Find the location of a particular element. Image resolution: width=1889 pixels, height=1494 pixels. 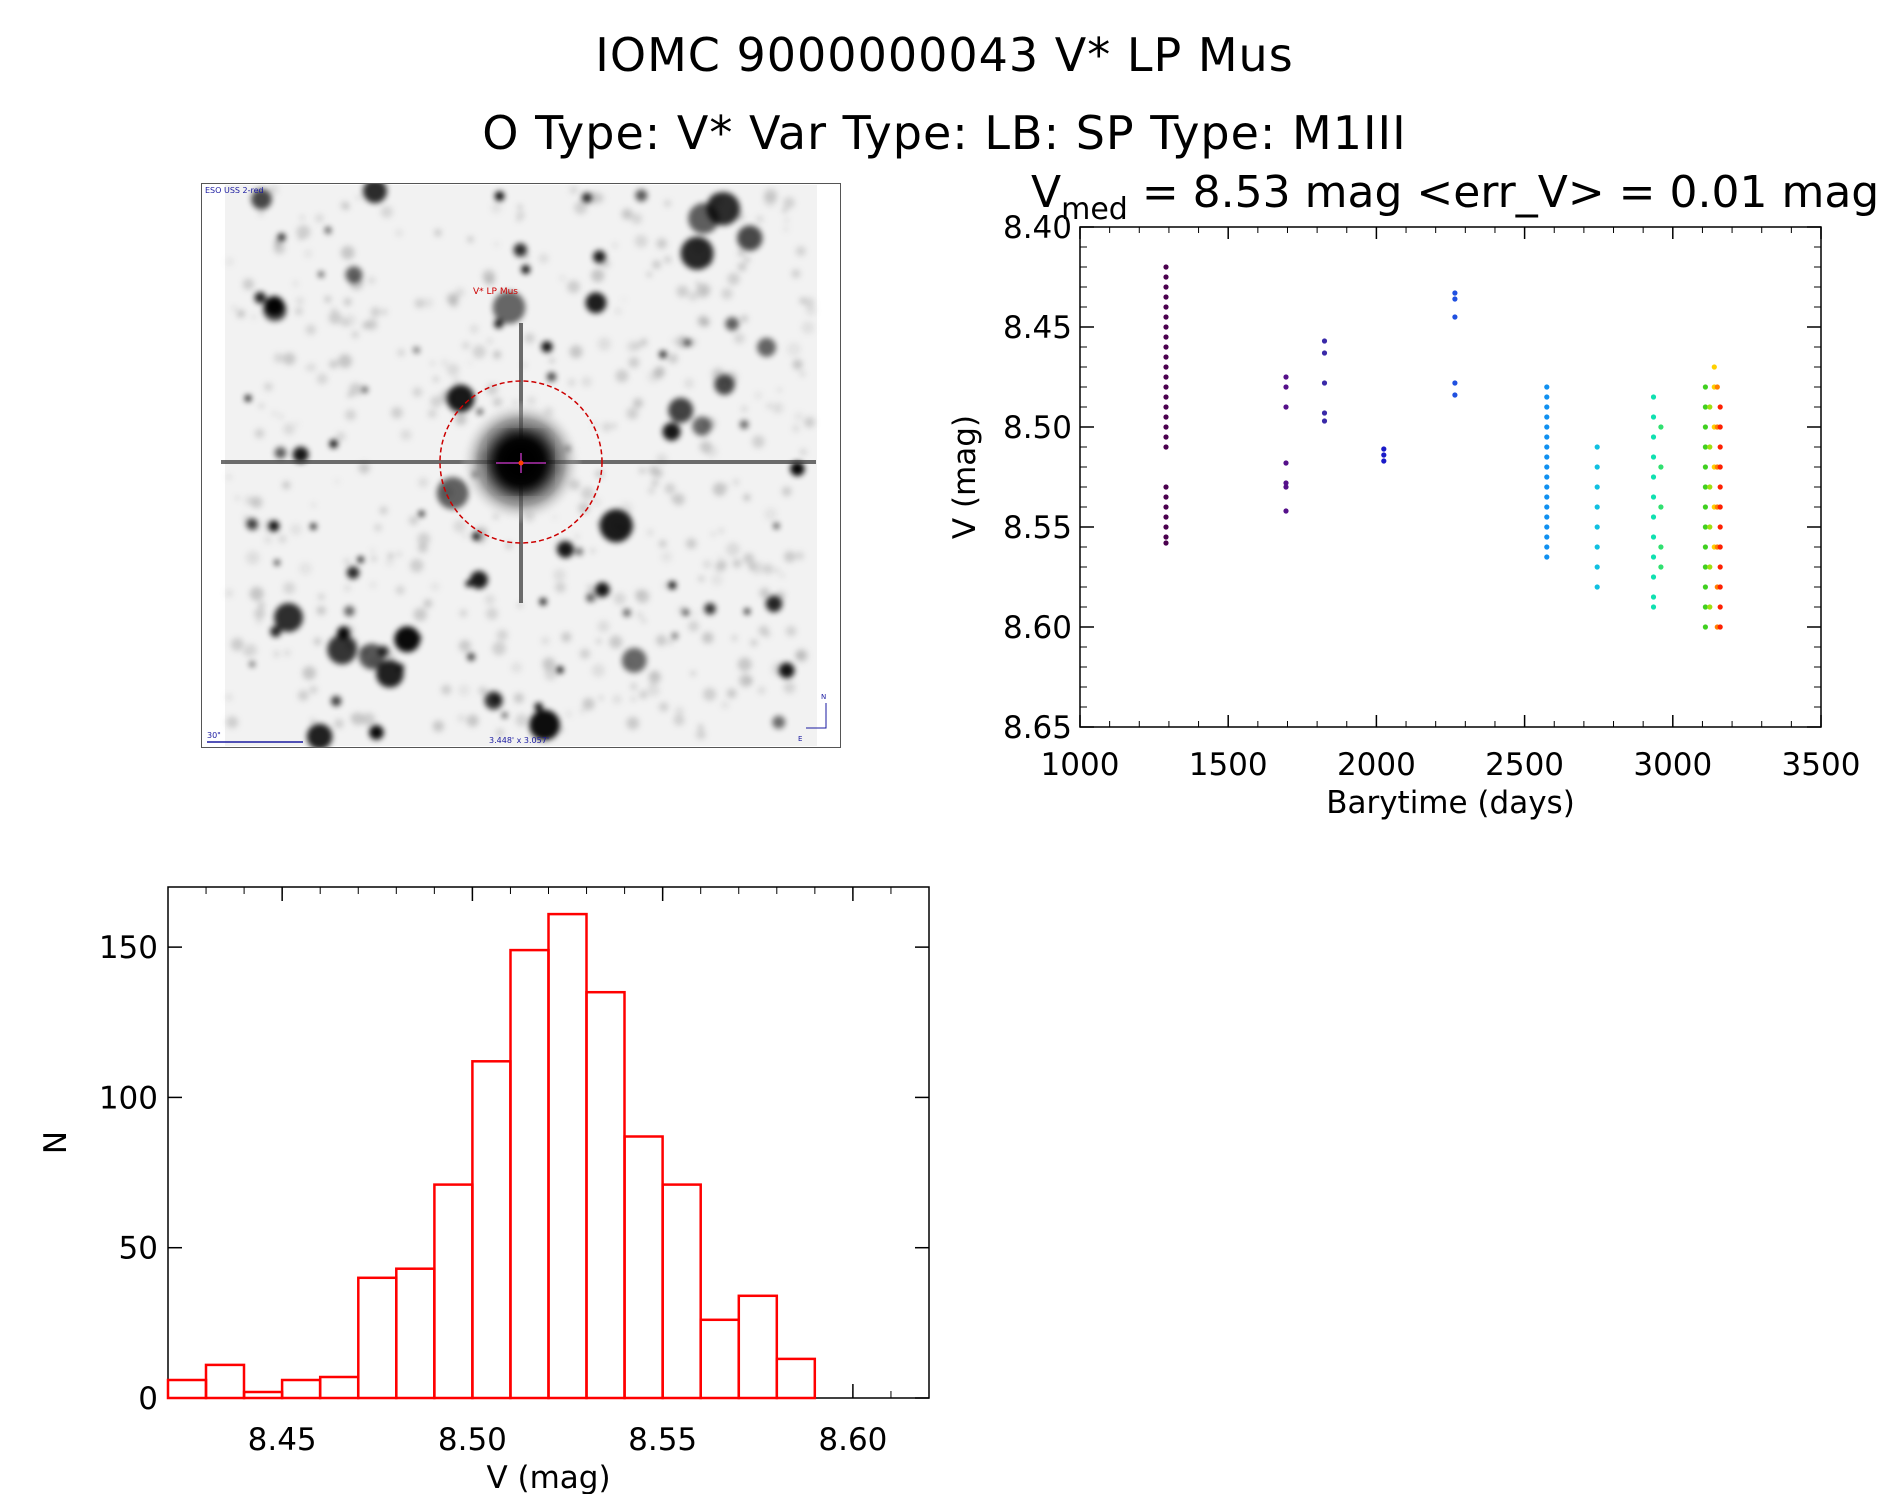

survey-label: ESO USS 2-red is located at coordinates (234, 190).